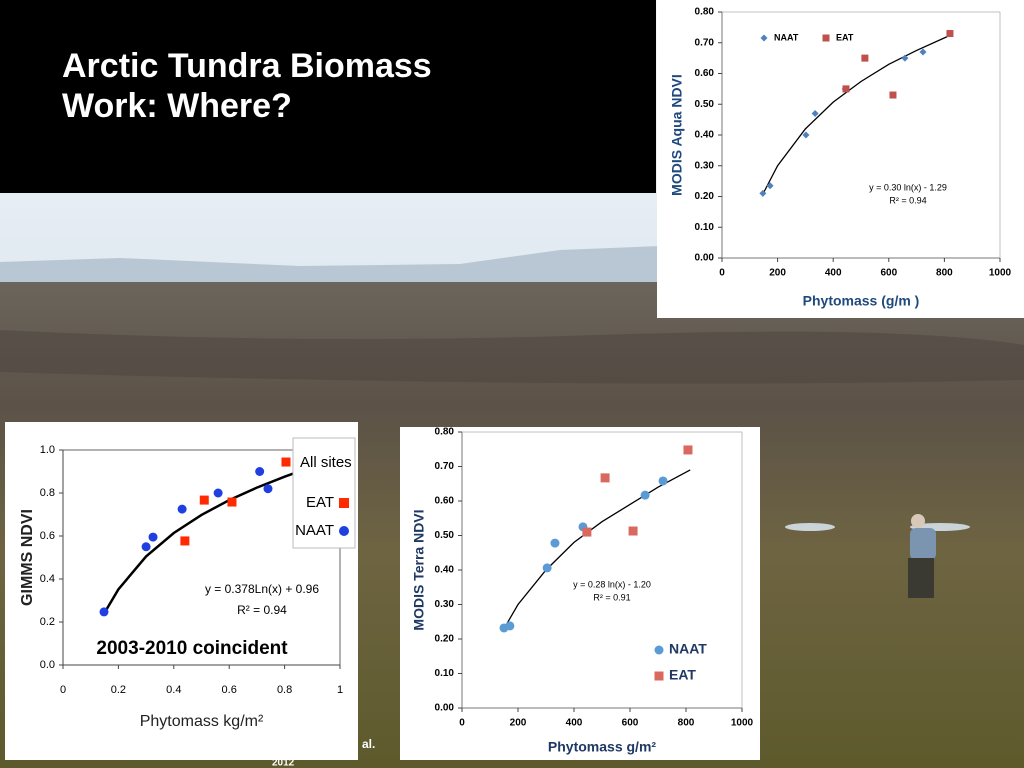  I want to click on x-axis-label: Phytomass g/m², so click(602, 747).